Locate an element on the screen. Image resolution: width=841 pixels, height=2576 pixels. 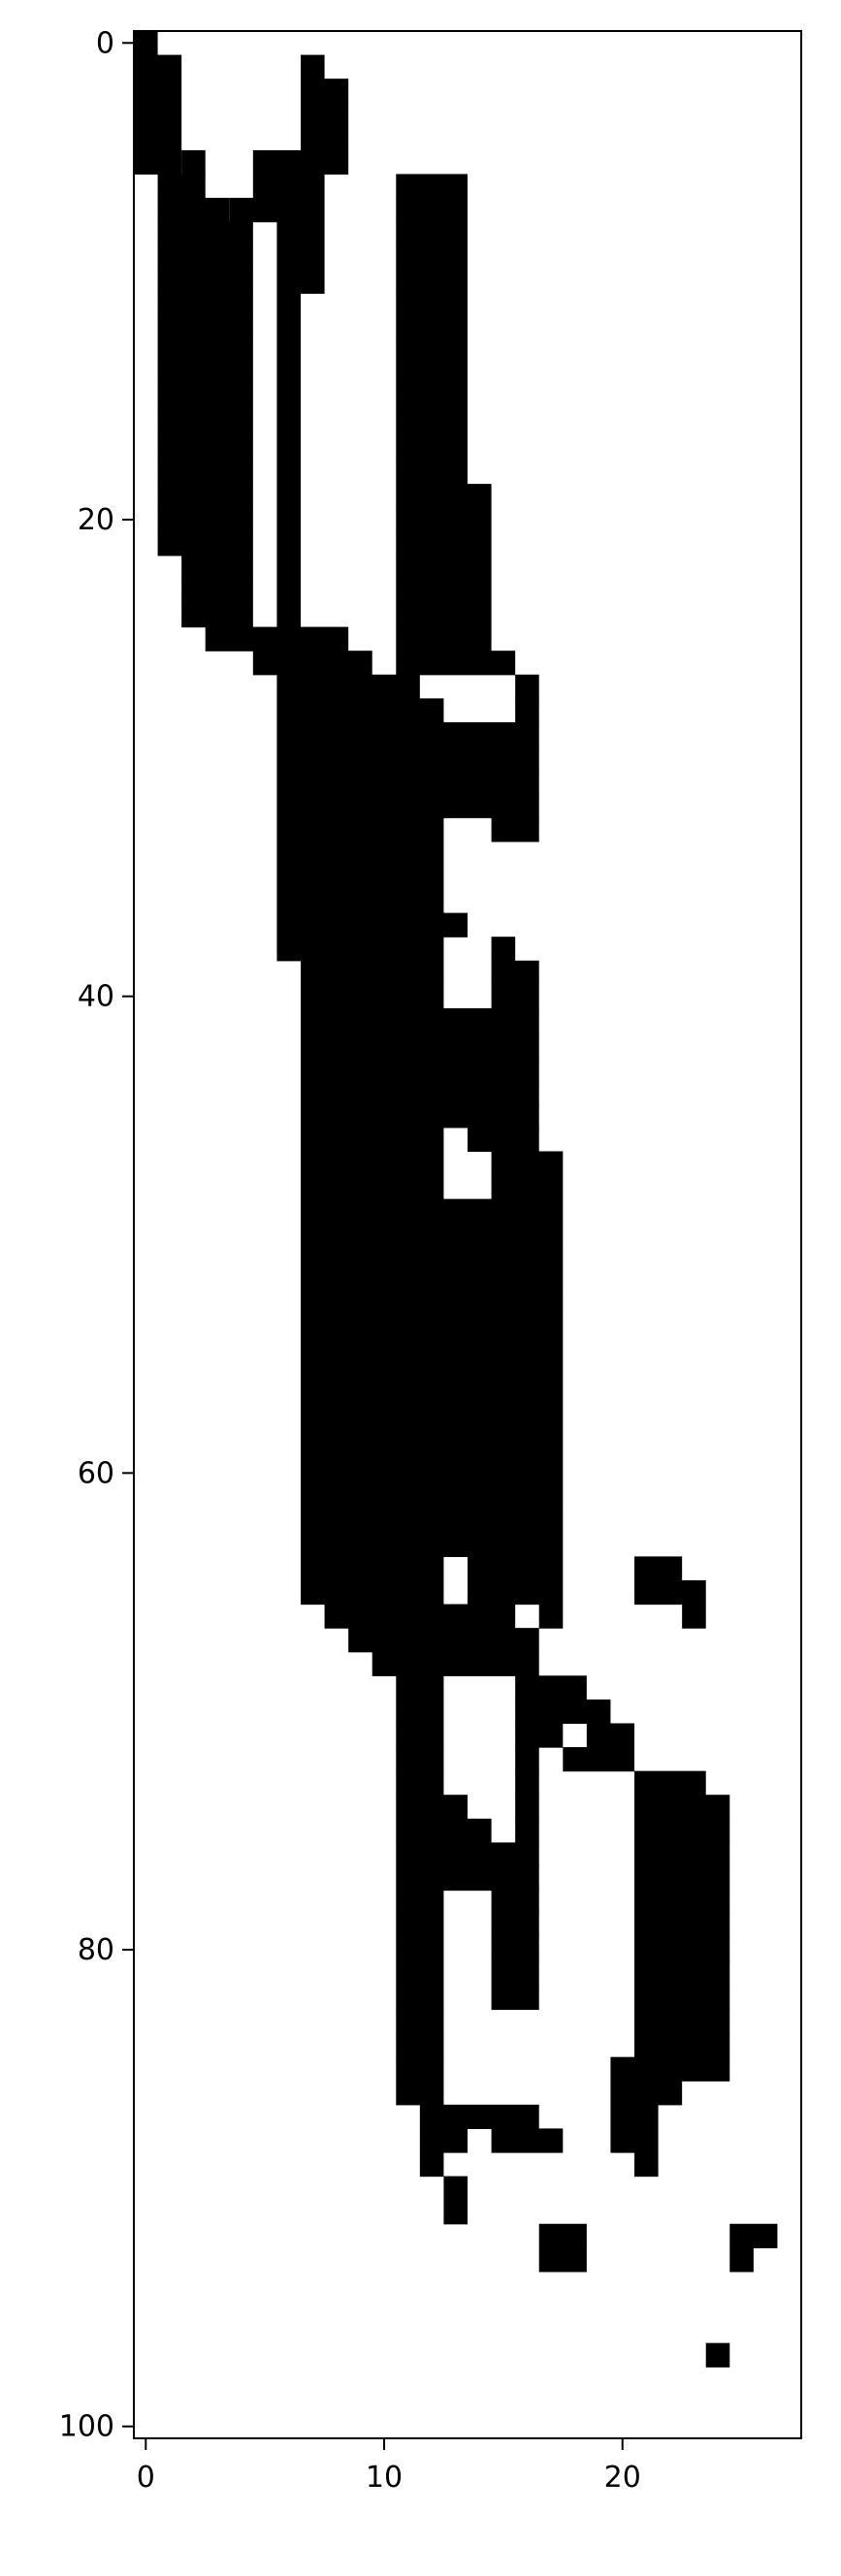
x-tick-label: 10 is located at coordinates (384, 2478).